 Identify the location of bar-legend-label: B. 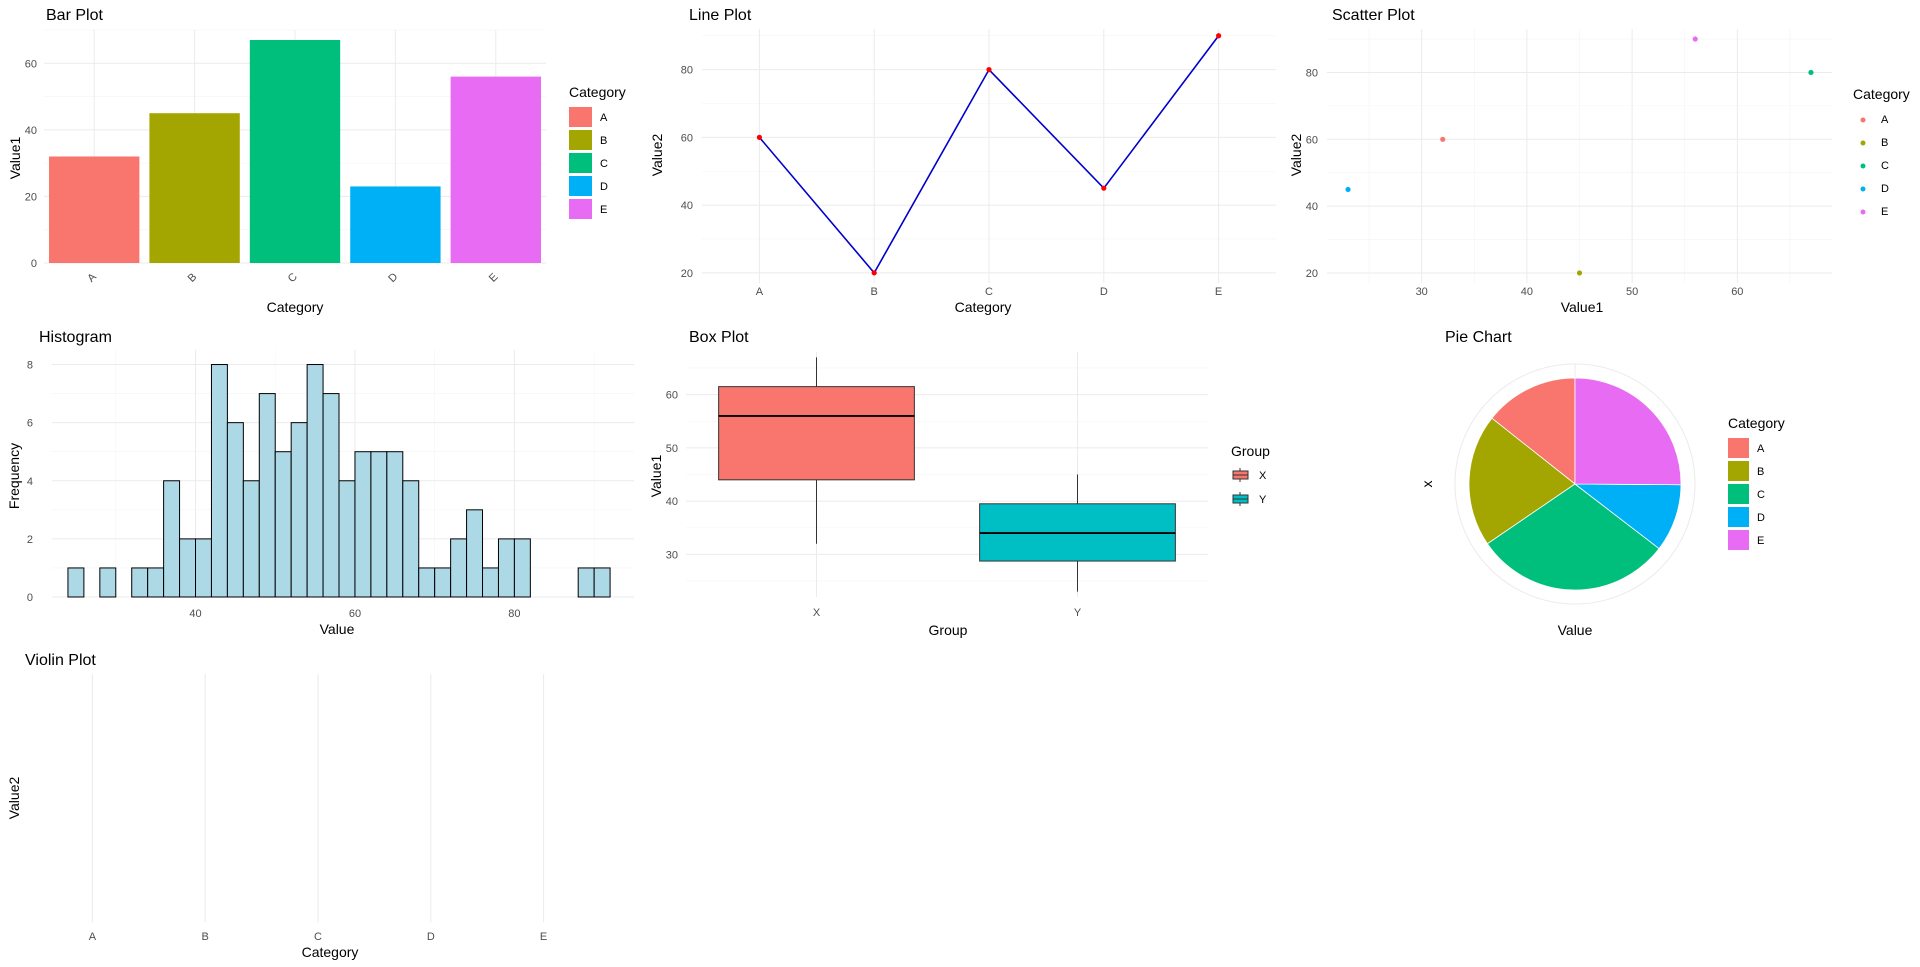
(603, 141).